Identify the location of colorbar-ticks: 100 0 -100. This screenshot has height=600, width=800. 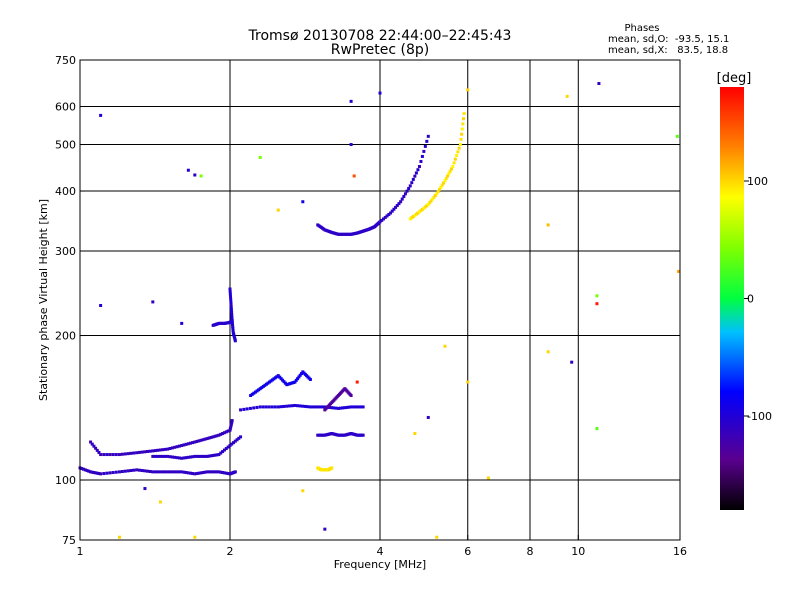
(758, 299).